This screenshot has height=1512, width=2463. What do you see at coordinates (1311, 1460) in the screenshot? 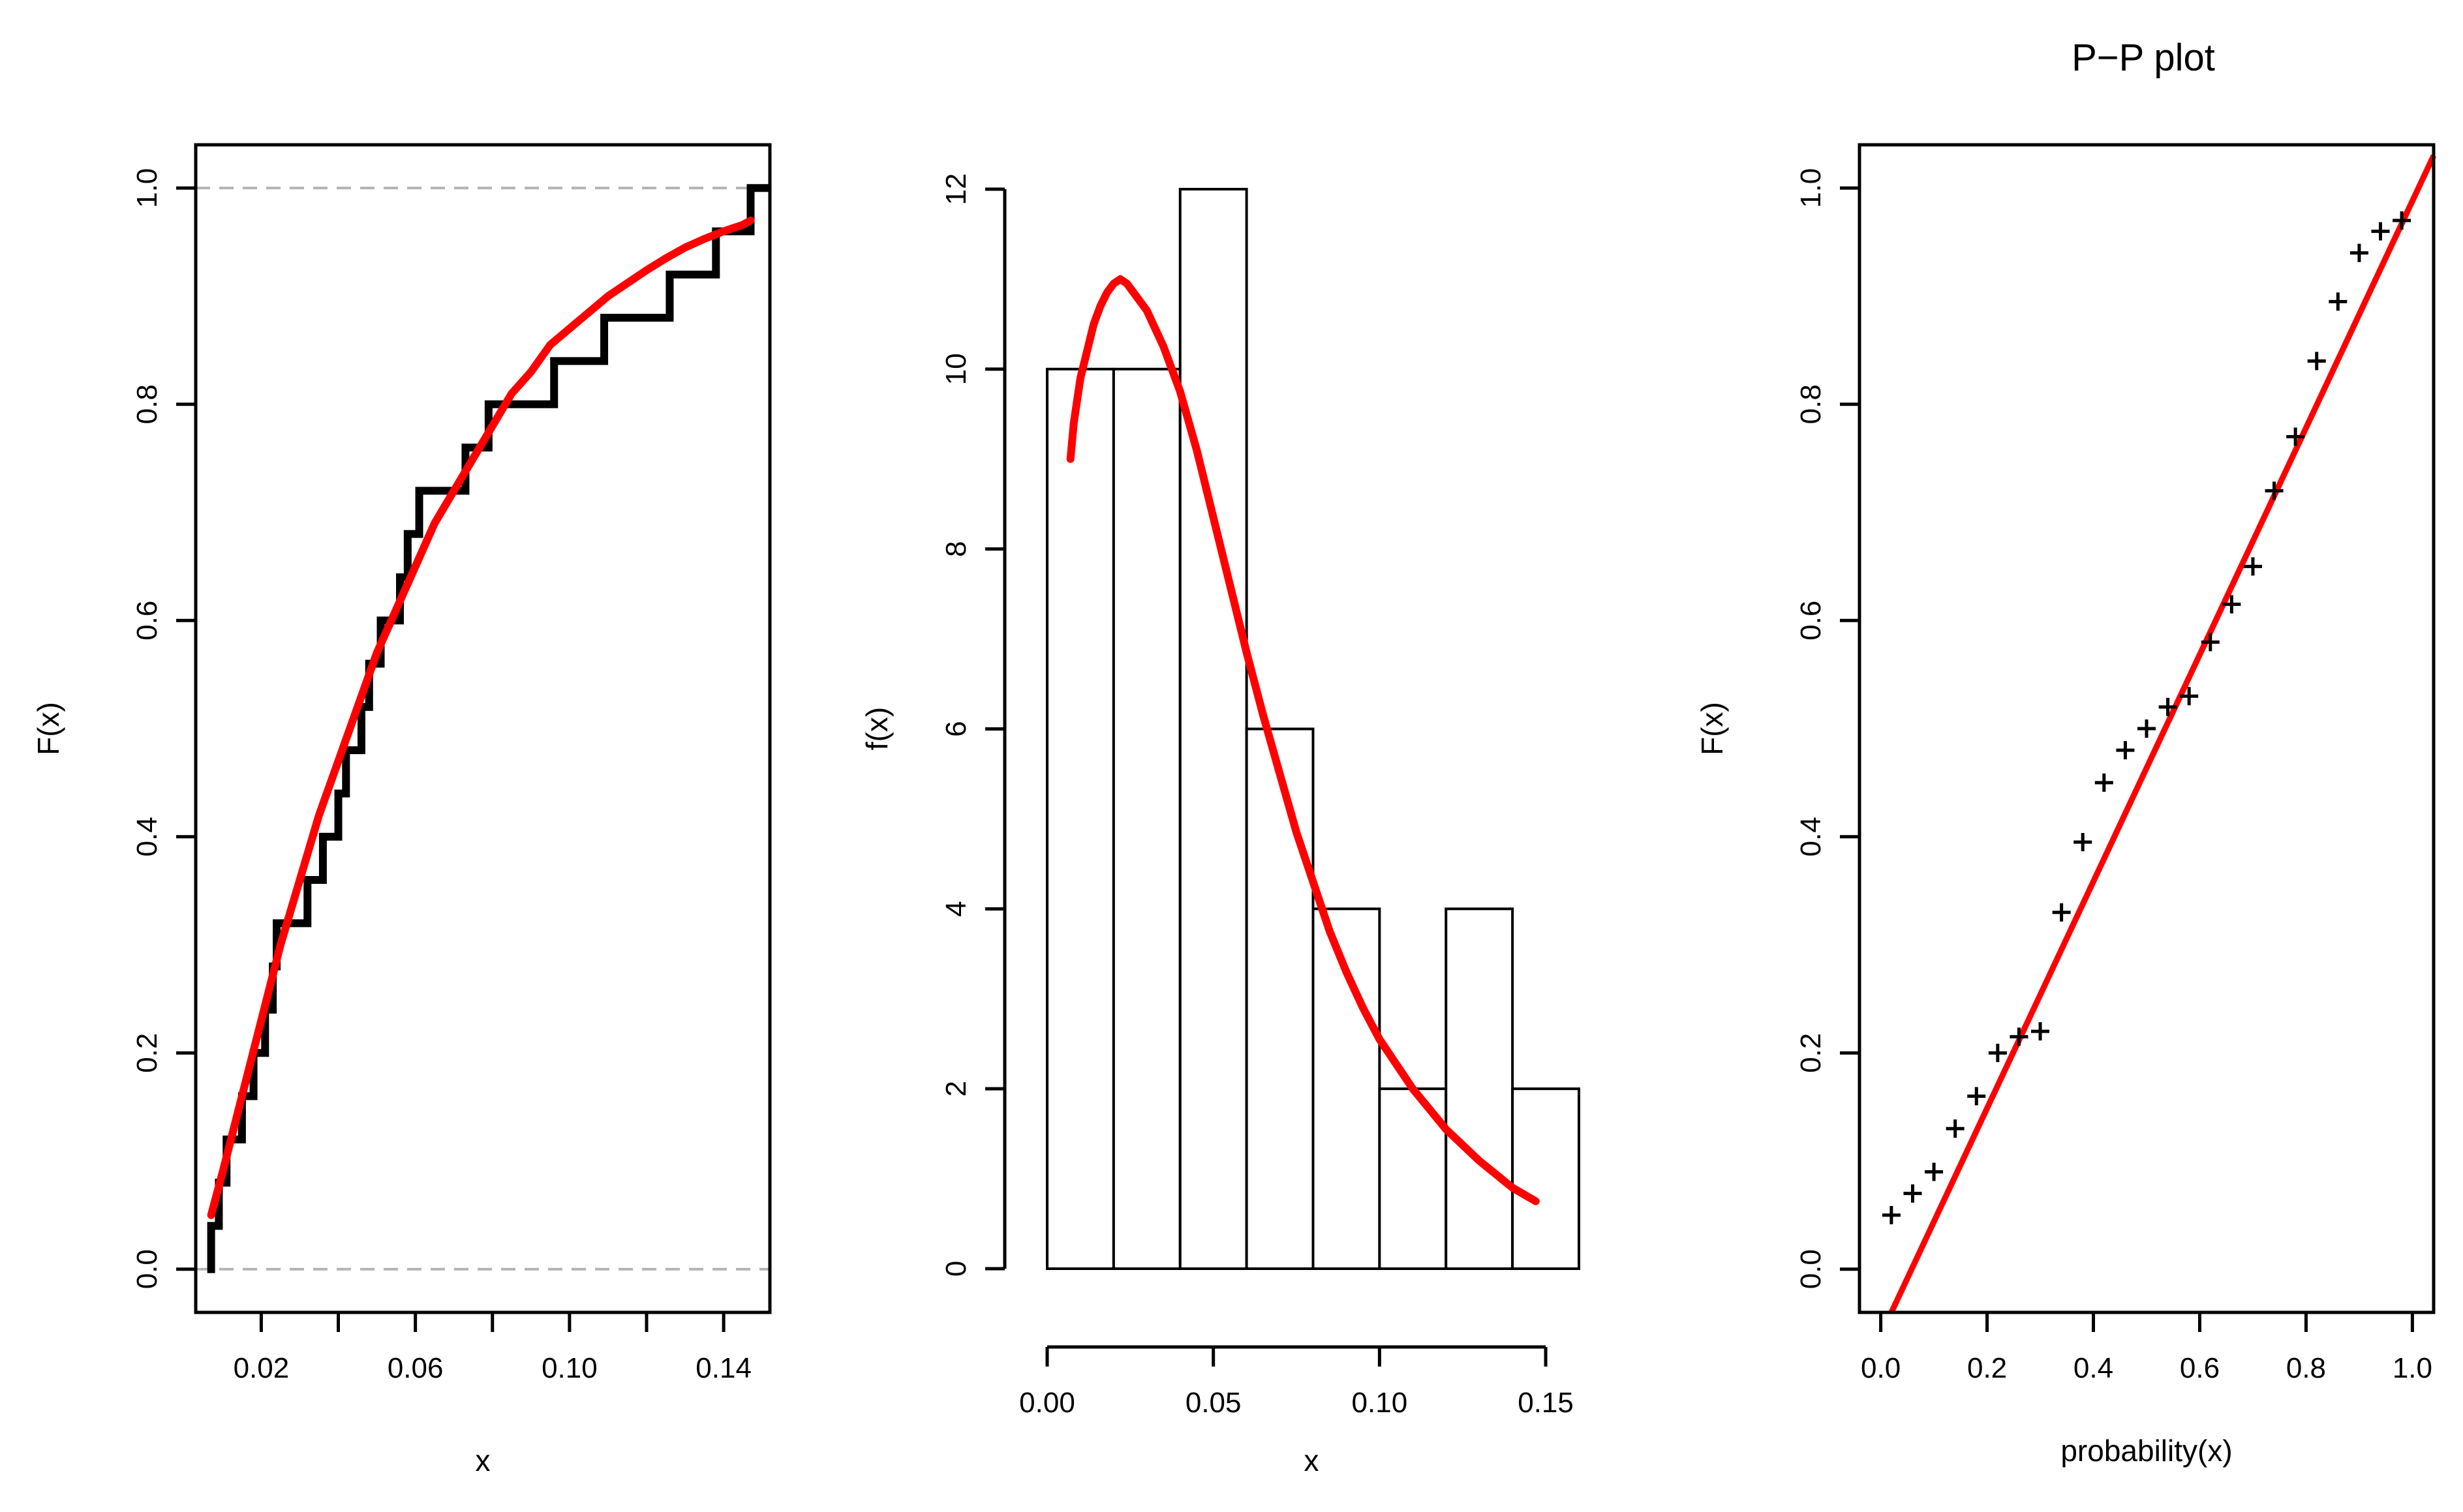
I see `histogram-x-axis-label: x` at bounding box center [1311, 1460].